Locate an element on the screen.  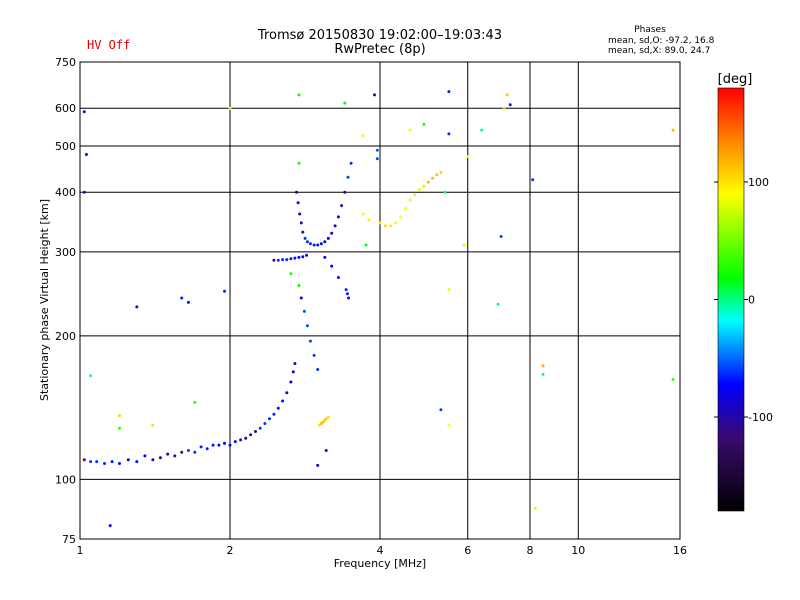
y-axis-label: Stationary phase Virtual Height [km] is located at coordinates (44, 300).